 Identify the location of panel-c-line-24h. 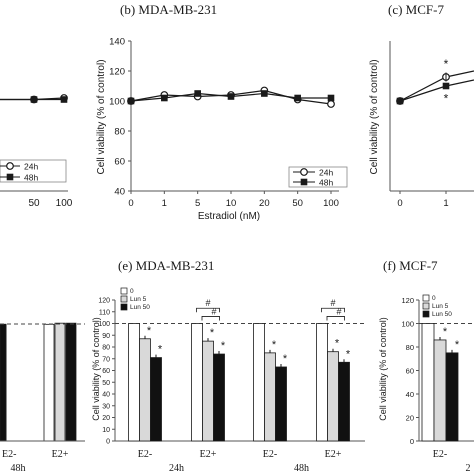
(436, 86).